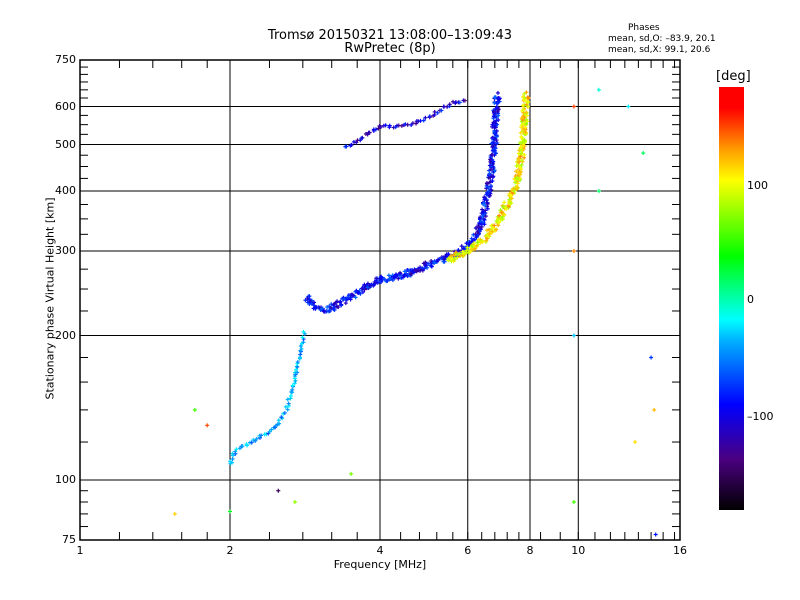  Describe the element at coordinates (65, 59) in the screenshot. I see `y-tick-label: 750` at that location.